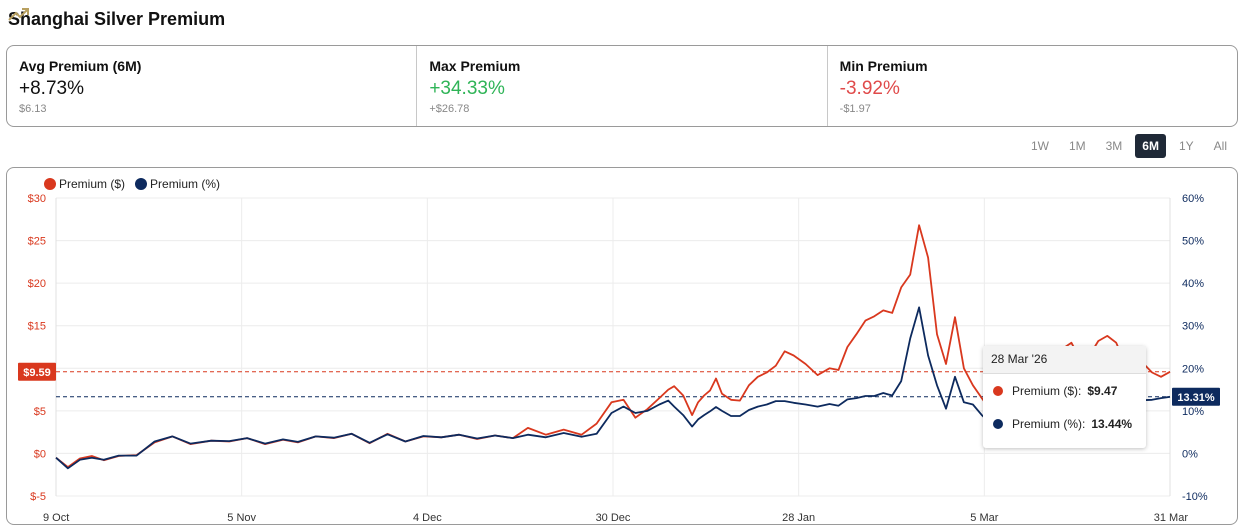  What do you see at coordinates (1193, 242) in the screenshot?
I see `y-right-tick-label: 50%` at bounding box center [1193, 242].